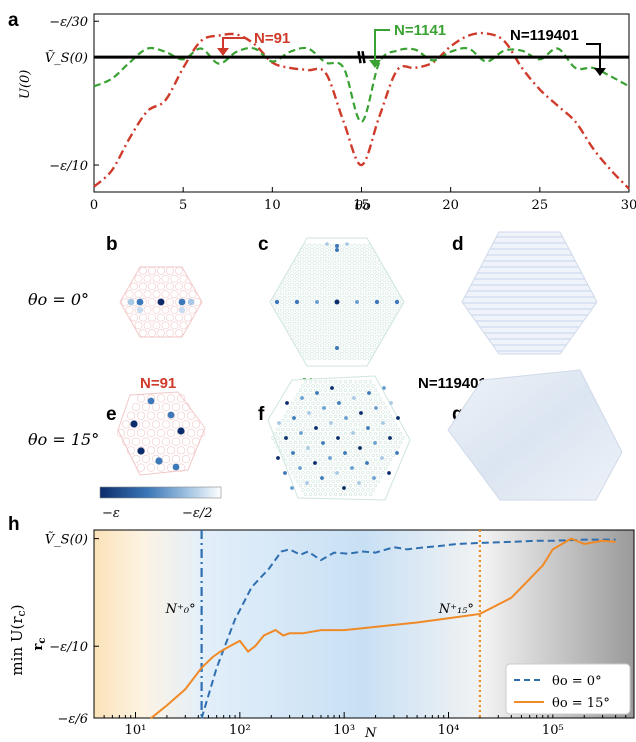  Describe the element at coordinates (363, 200) in the screenshot. I see `panel-a-x-ticks: 0 5 10 15 20 25 30` at that location.